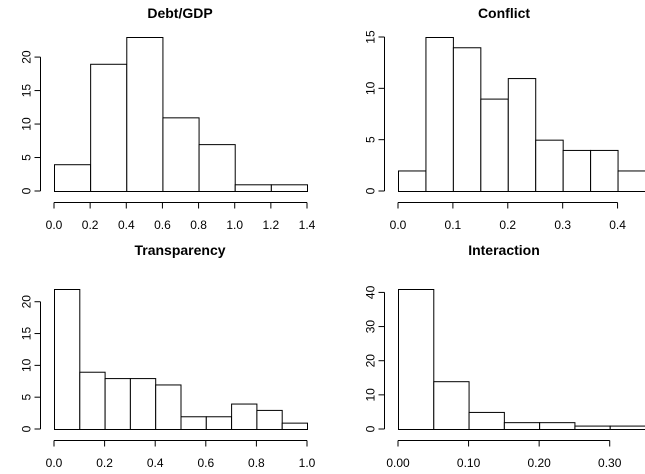 Image resolution: width=645 pixels, height=474 pixels. Describe the element at coordinates (271, 225) in the screenshot. I see `x-tick-label: 1.2` at that location.